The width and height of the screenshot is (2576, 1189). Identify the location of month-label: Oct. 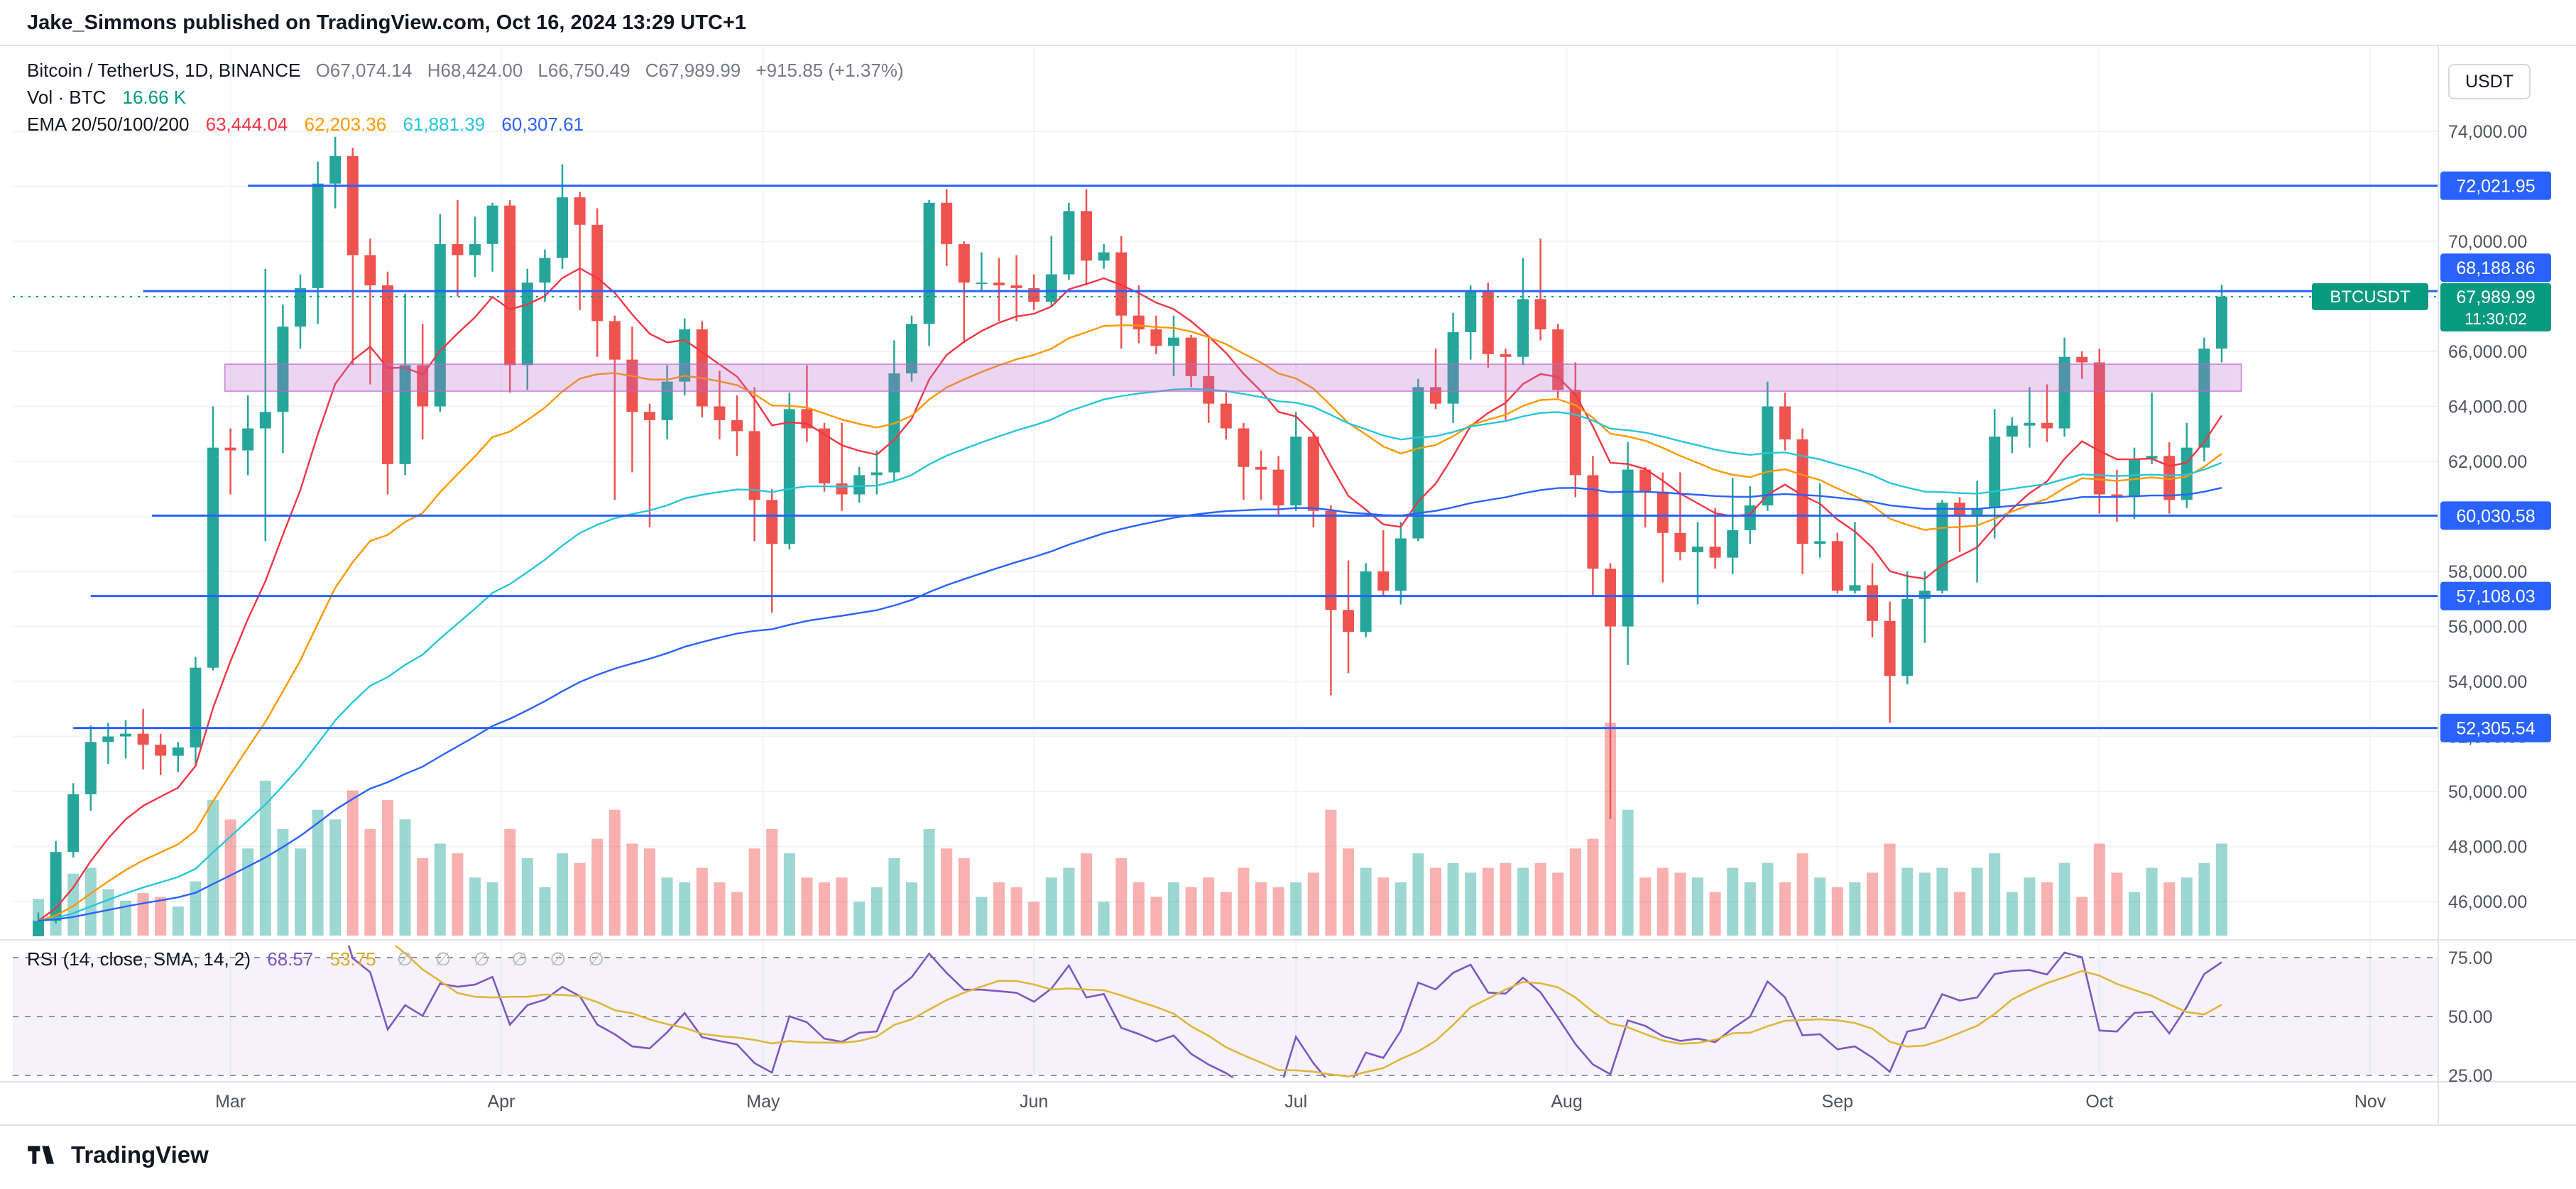
(2099, 1102).